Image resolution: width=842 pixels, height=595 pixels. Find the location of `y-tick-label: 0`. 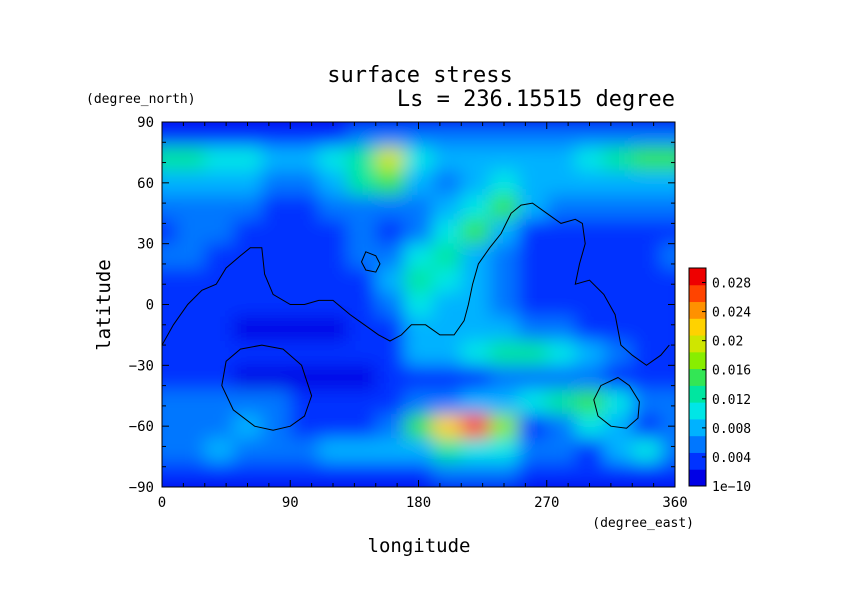

y-tick-label: 0 is located at coordinates (150, 306).